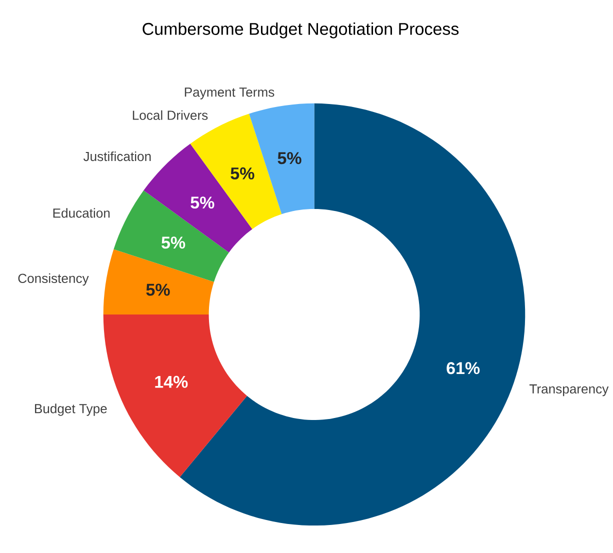 The image size is (613, 553). What do you see at coordinates (117, 156) in the screenshot?
I see `slice-label: Justification` at bounding box center [117, 156].